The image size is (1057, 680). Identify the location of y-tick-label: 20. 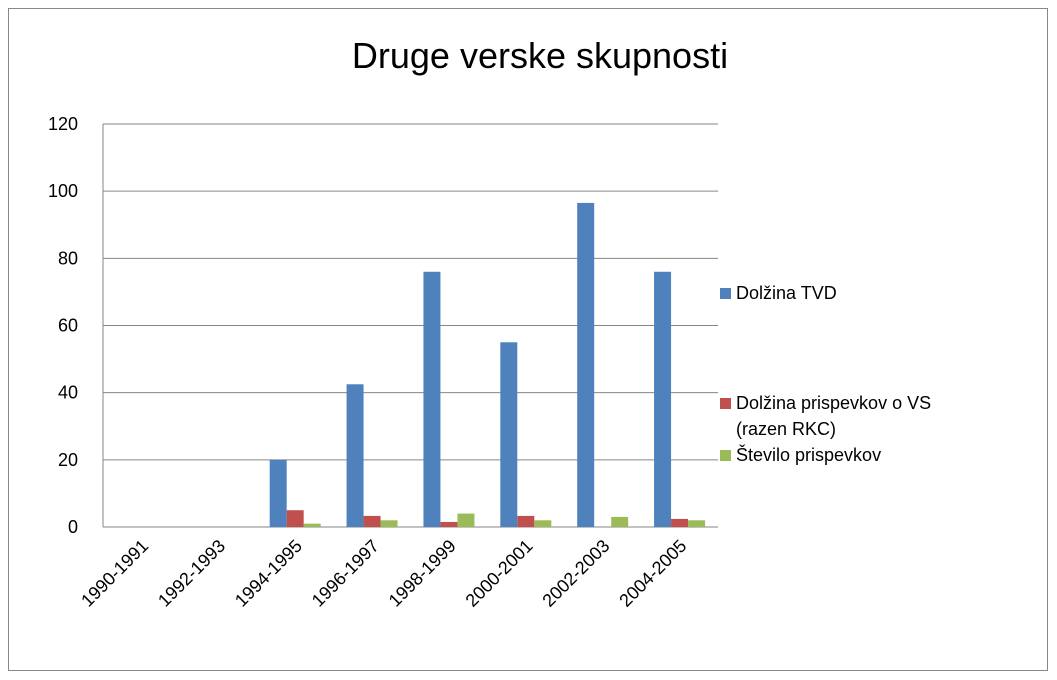
(68, 460).